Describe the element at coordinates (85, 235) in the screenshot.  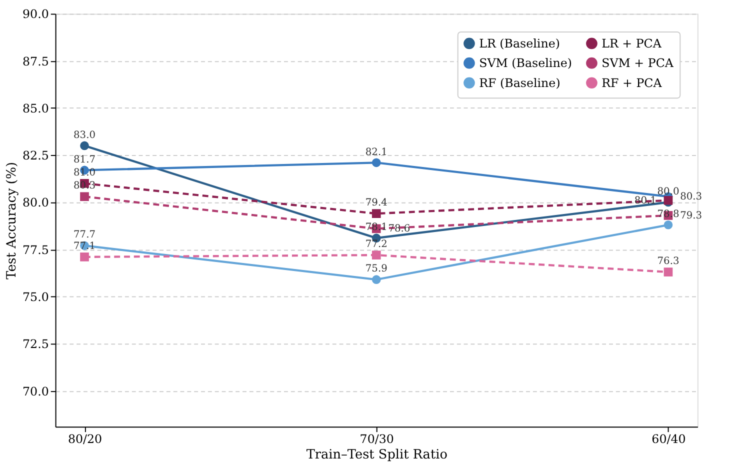
I see `data-label: 77.7` at that location.